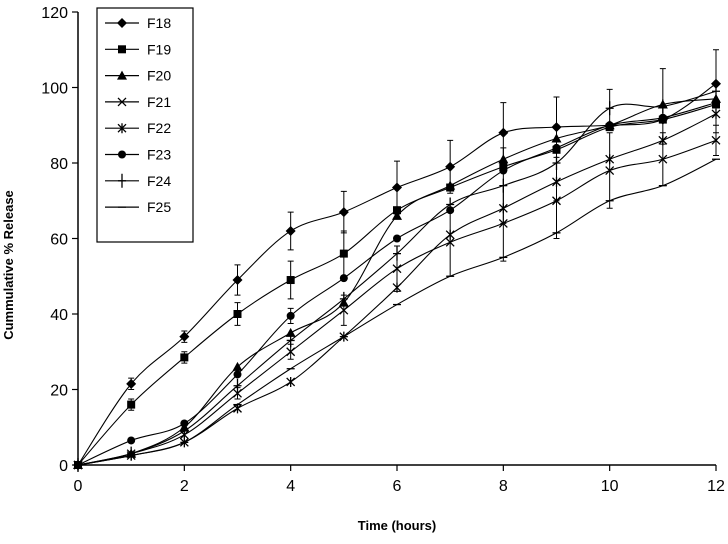 This screenshot has width=728, height=544. Describe the element at coordinates (159, 155) in the screenshot. I see `legend-label-f23: F23` at that location.